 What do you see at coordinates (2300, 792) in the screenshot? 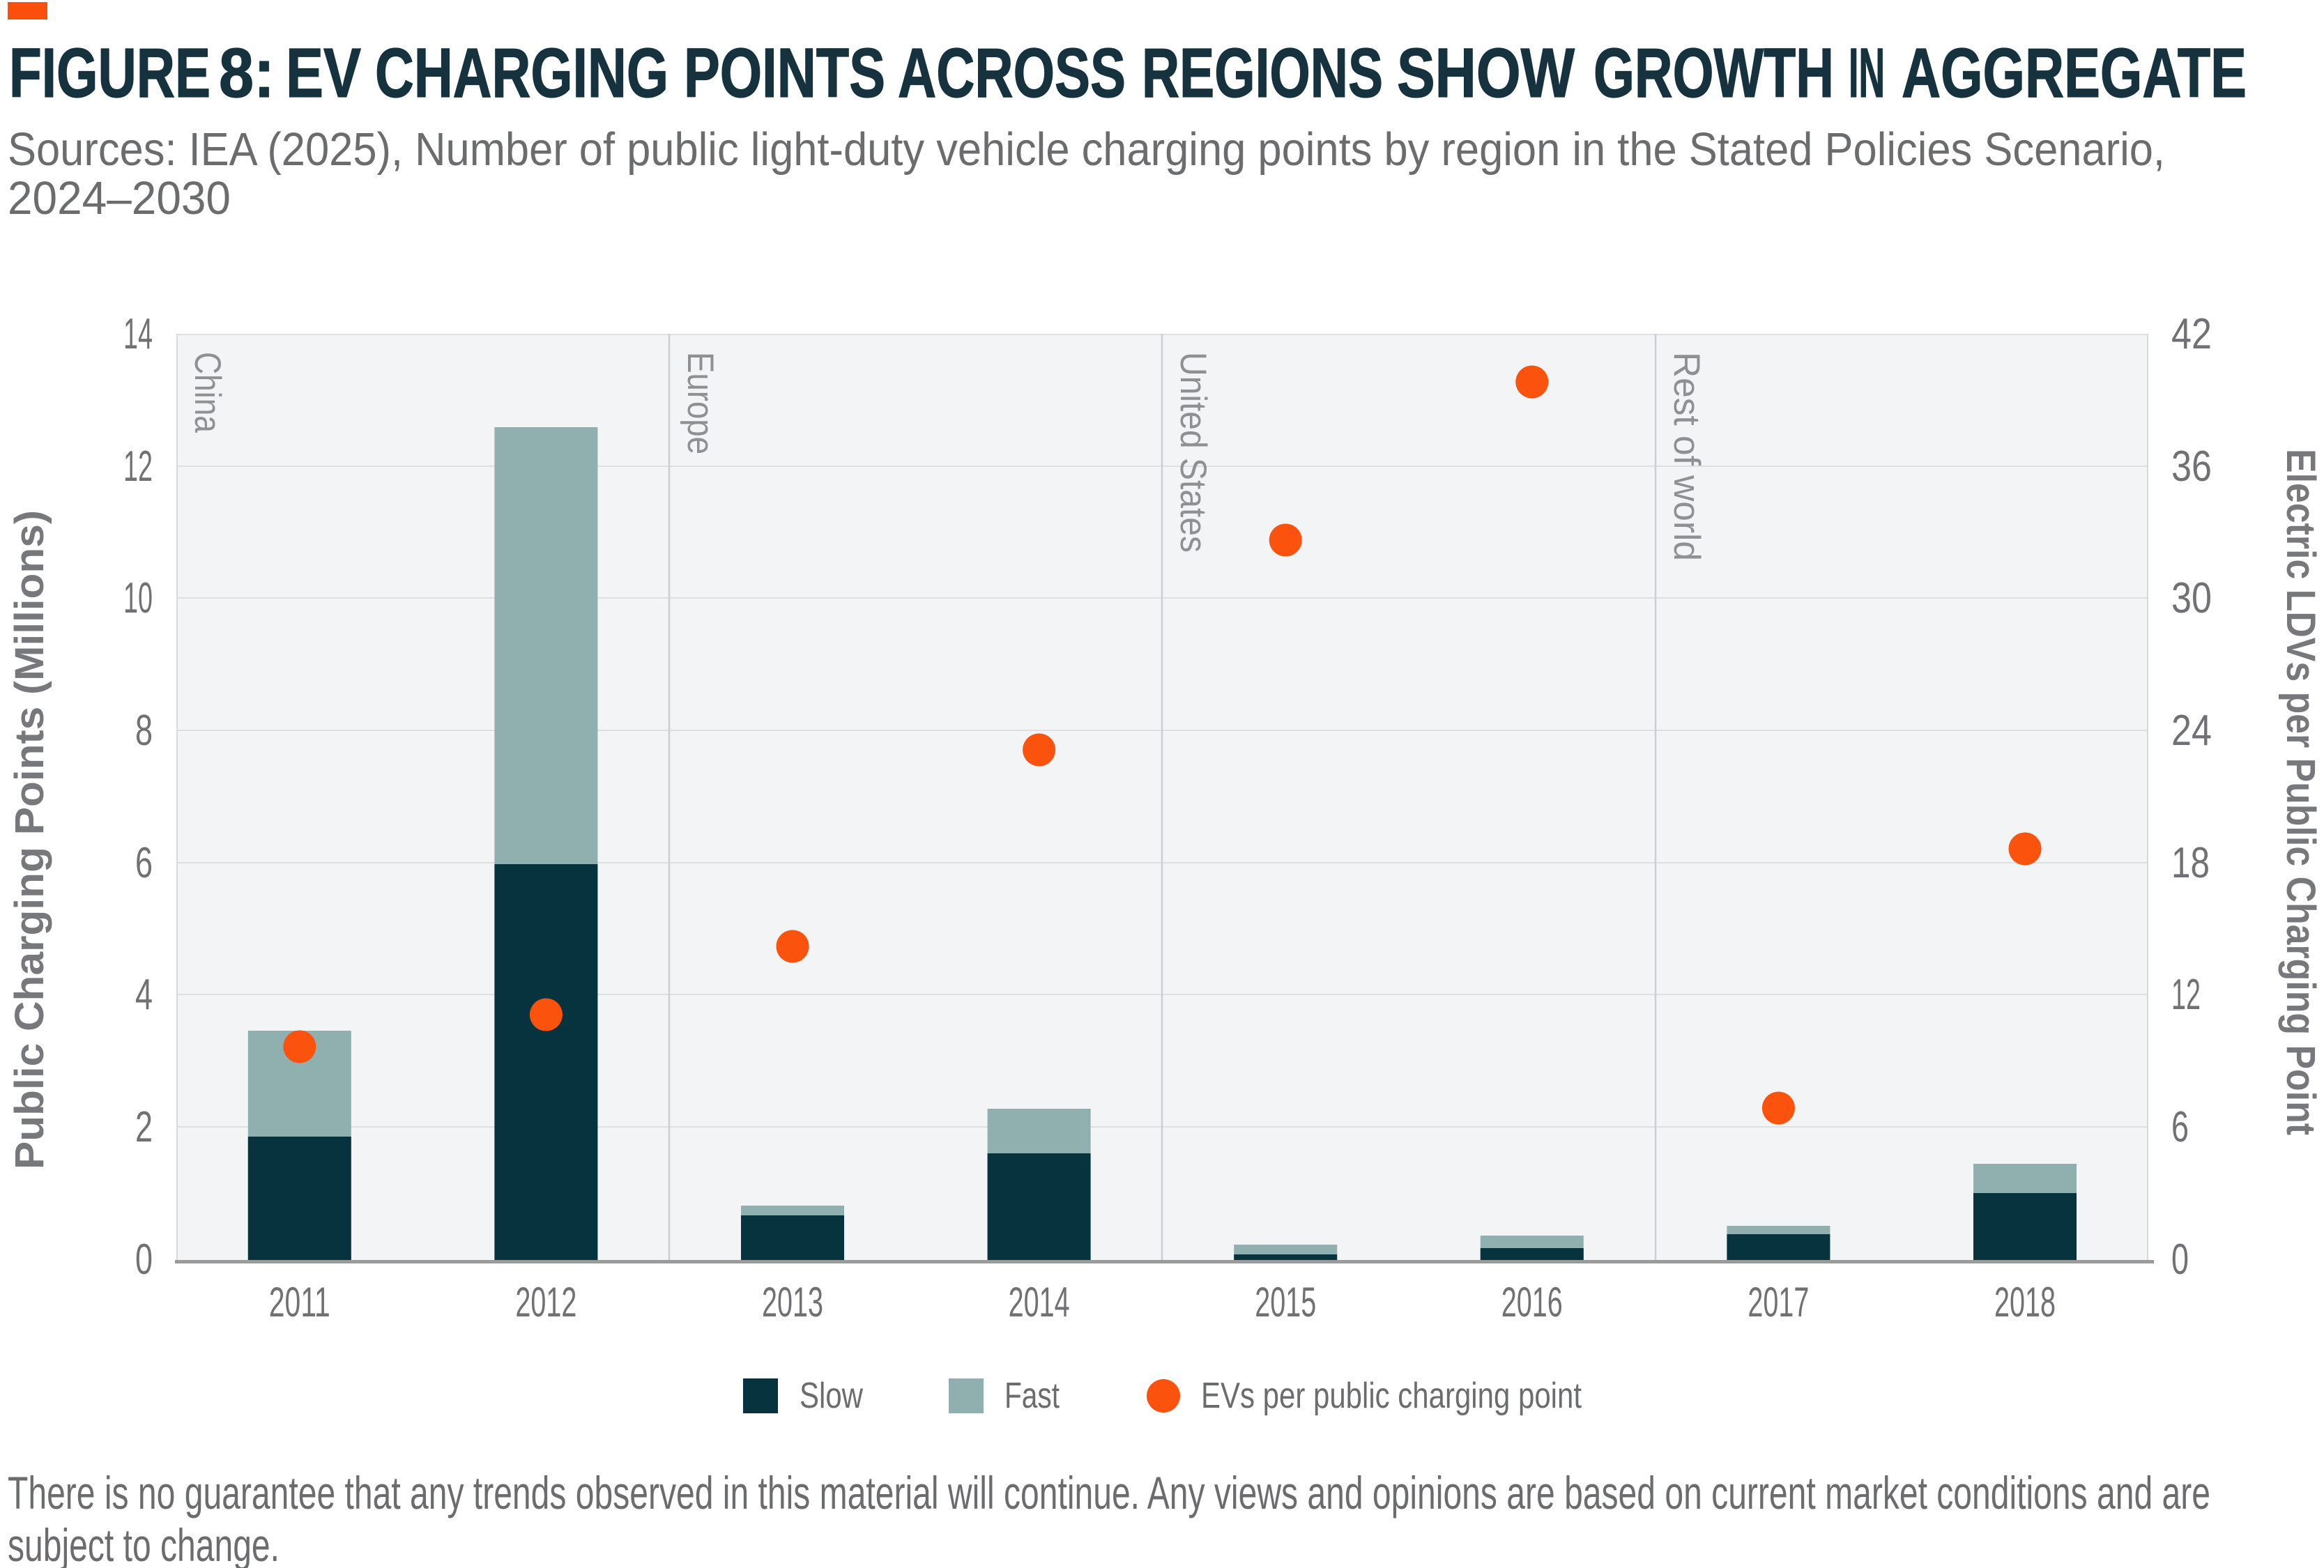
I see `svg-text:Electric LDVs per Public Charg: Electric LDVs per Public Charging Point` at bounding box center [2300, 792].